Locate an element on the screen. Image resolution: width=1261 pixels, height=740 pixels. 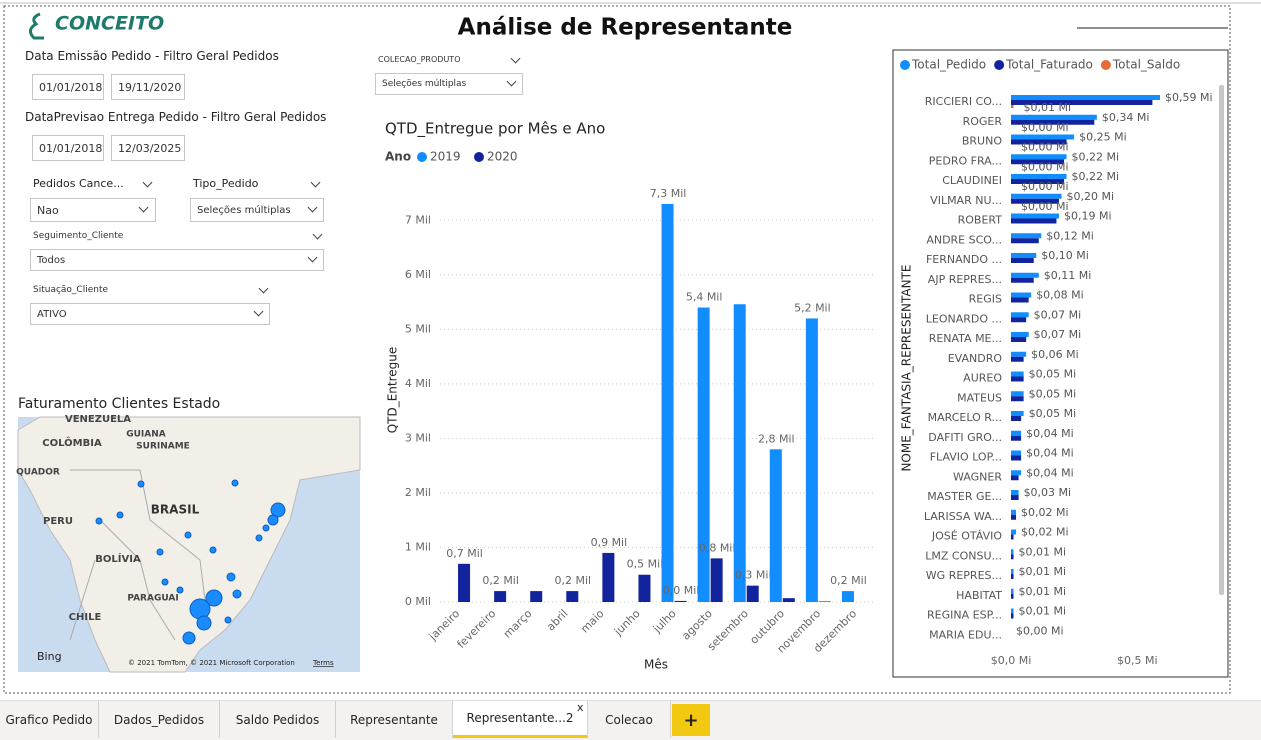
tab: Colecao is located at coordinates (629, 719).